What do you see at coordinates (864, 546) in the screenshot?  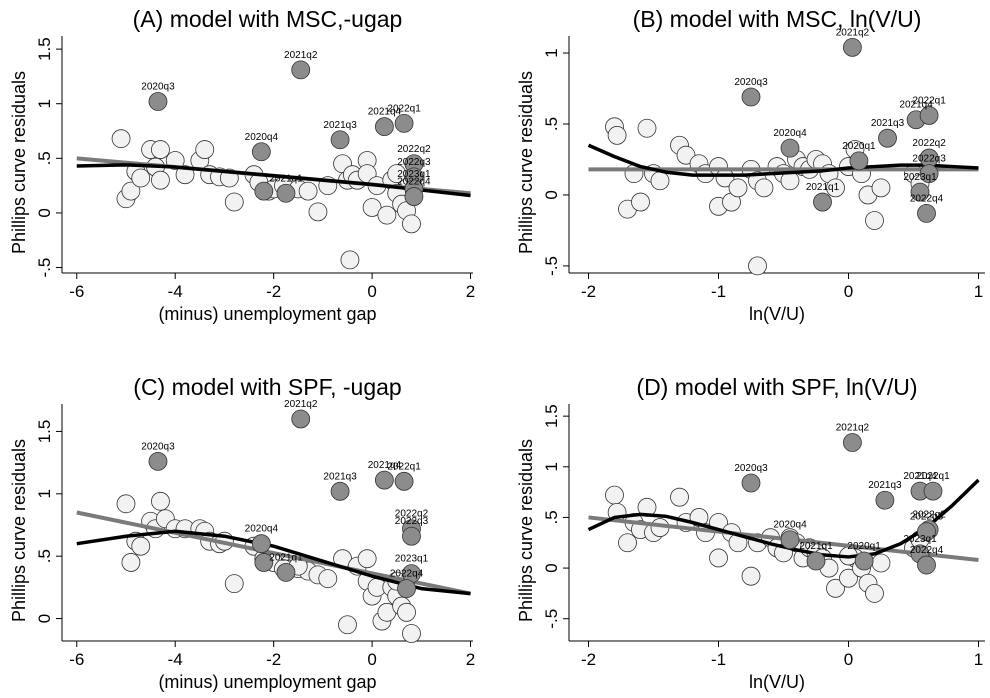 I see `point-label: 2020q1` at bounding box center [864, 546].